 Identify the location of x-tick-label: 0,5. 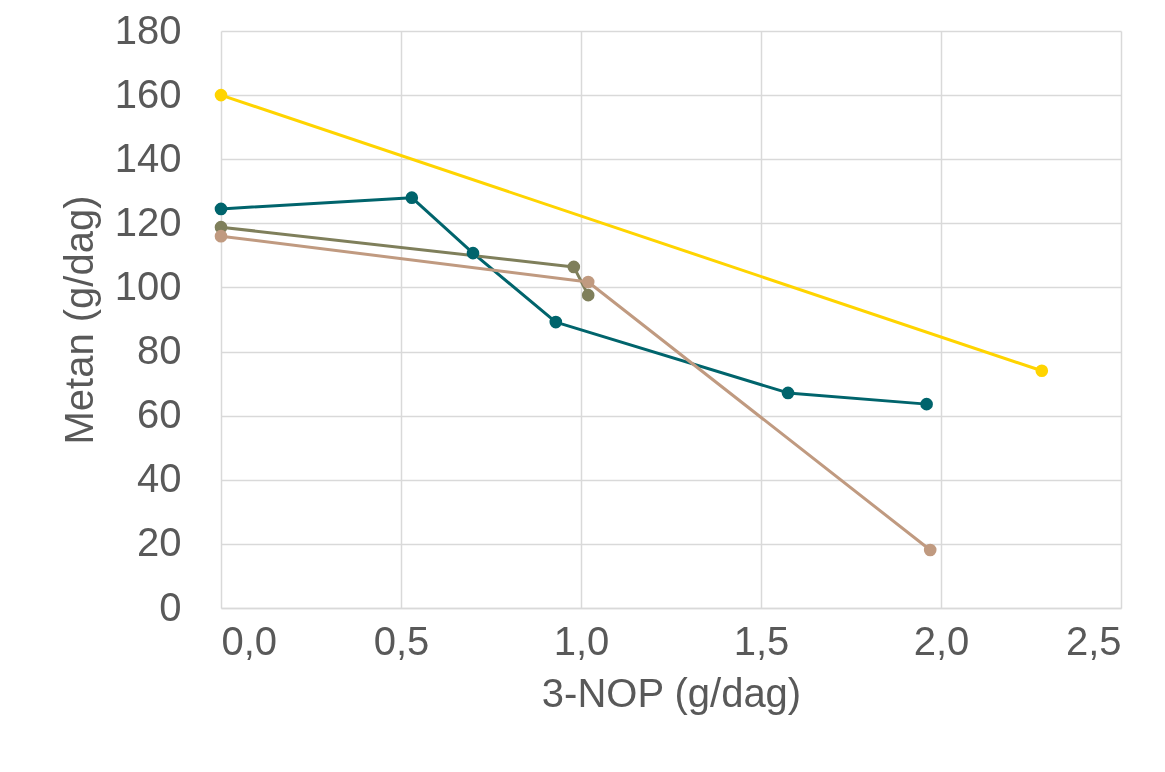
(401, 640).